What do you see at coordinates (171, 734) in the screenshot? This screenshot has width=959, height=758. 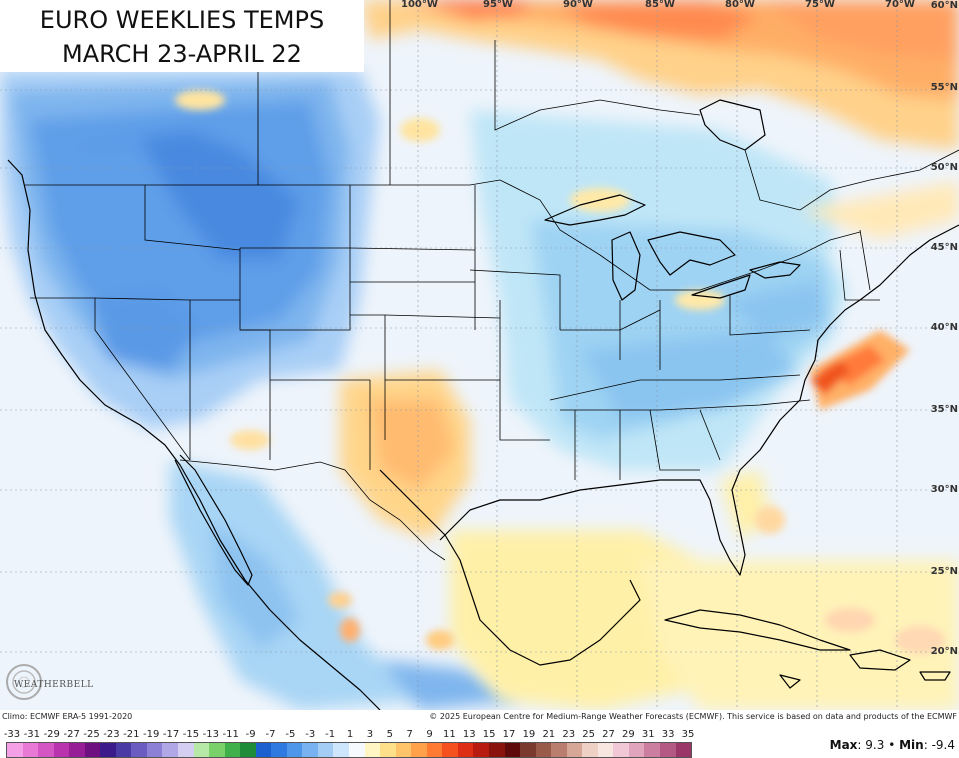 I see `colorbar-tick-label: -17` at bounding box center [171, 734].